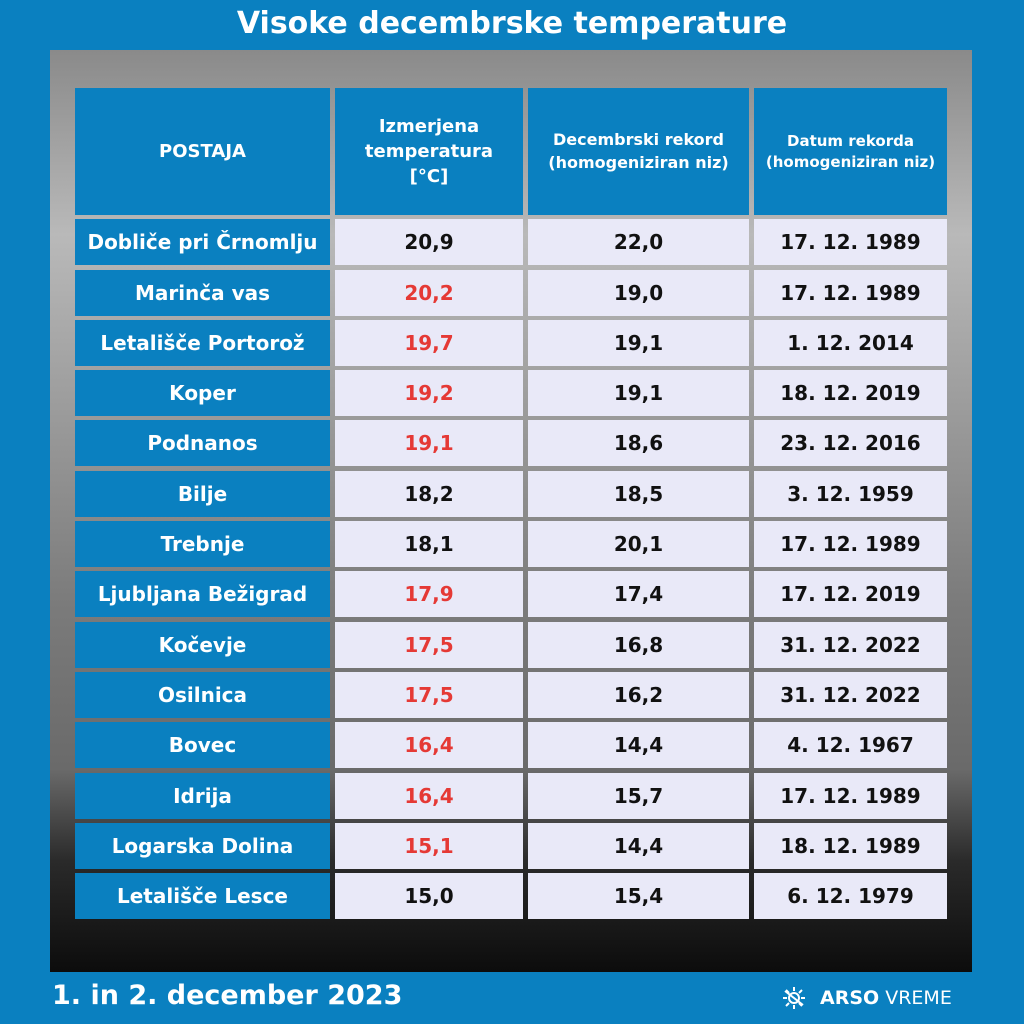 The width and height of the screenshot is (1024, 1024). I want to click on measured-cell: 18,1, so click(429, 544).